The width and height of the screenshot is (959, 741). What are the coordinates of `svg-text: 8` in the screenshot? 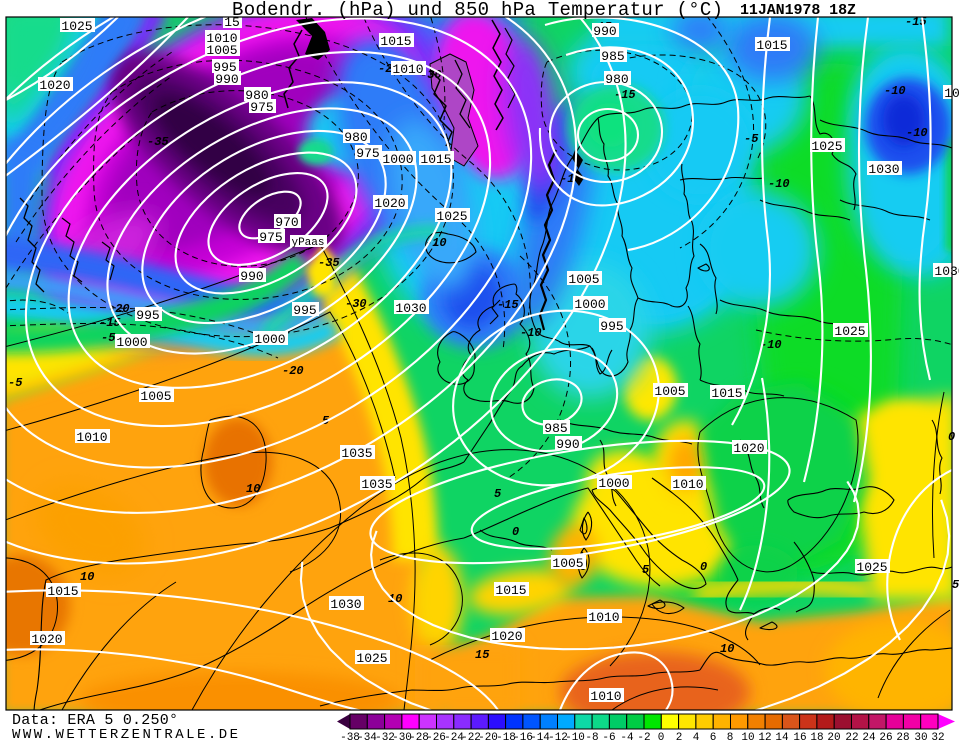 It's located at (730, 736).